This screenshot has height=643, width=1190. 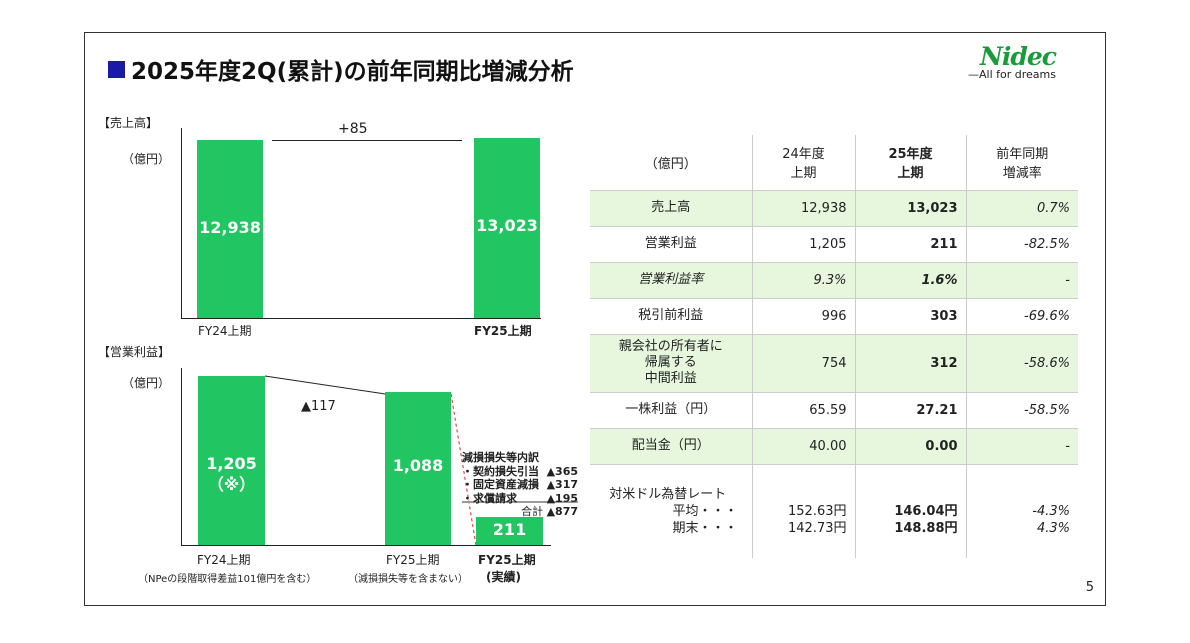 I want to click on breakdown-item: ・求償請求, so click(x=489, y=498).